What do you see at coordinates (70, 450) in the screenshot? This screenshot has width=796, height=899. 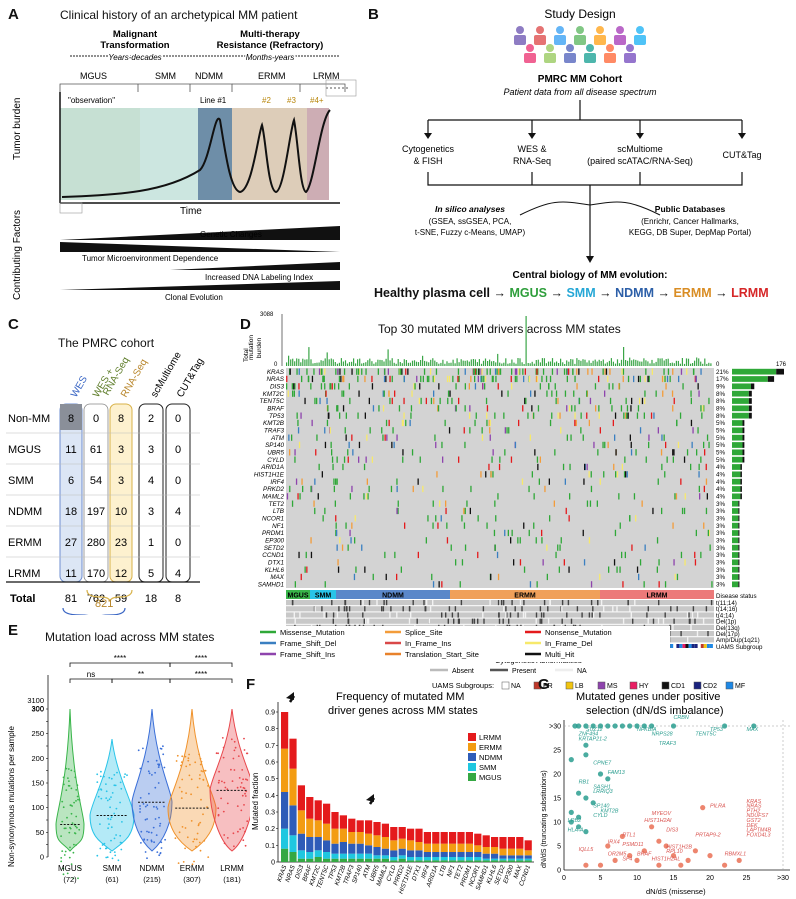 I see `table-cell: 11` at bounding box center [70, 450].